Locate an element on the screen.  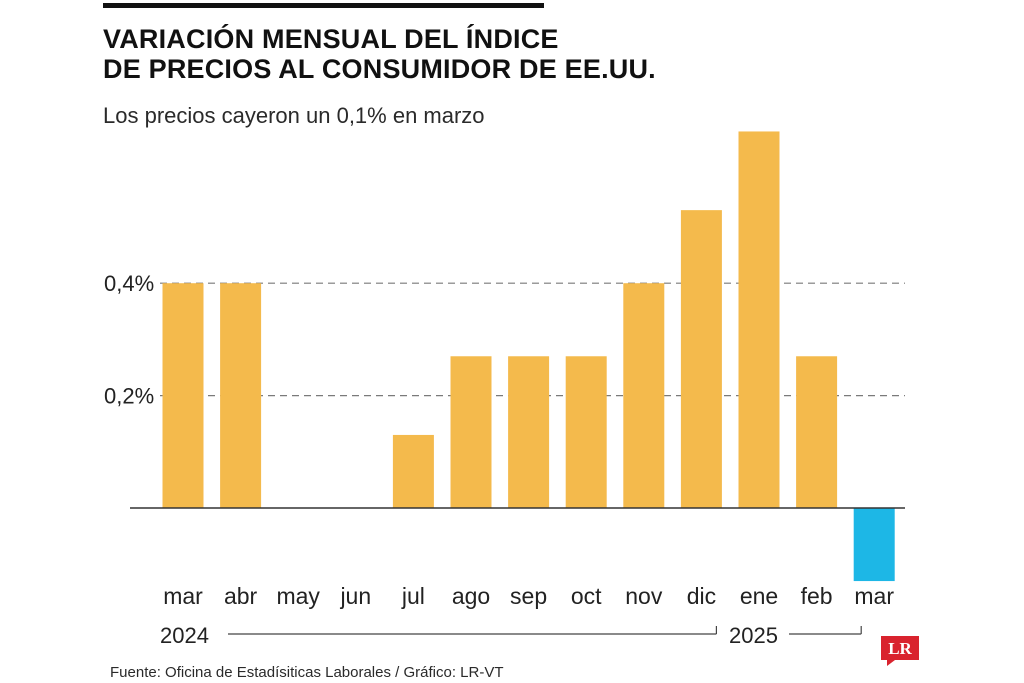
y-tick-label: 0,2% is located at coordinates (129, 396).